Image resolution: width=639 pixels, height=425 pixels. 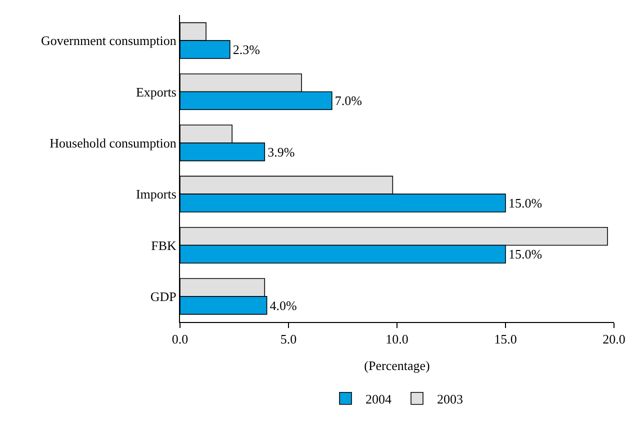 What do you see at coordinates (156, 194) in the screenshot?
I see `y-tick-label: Imports` at bounding box center [156, 194].